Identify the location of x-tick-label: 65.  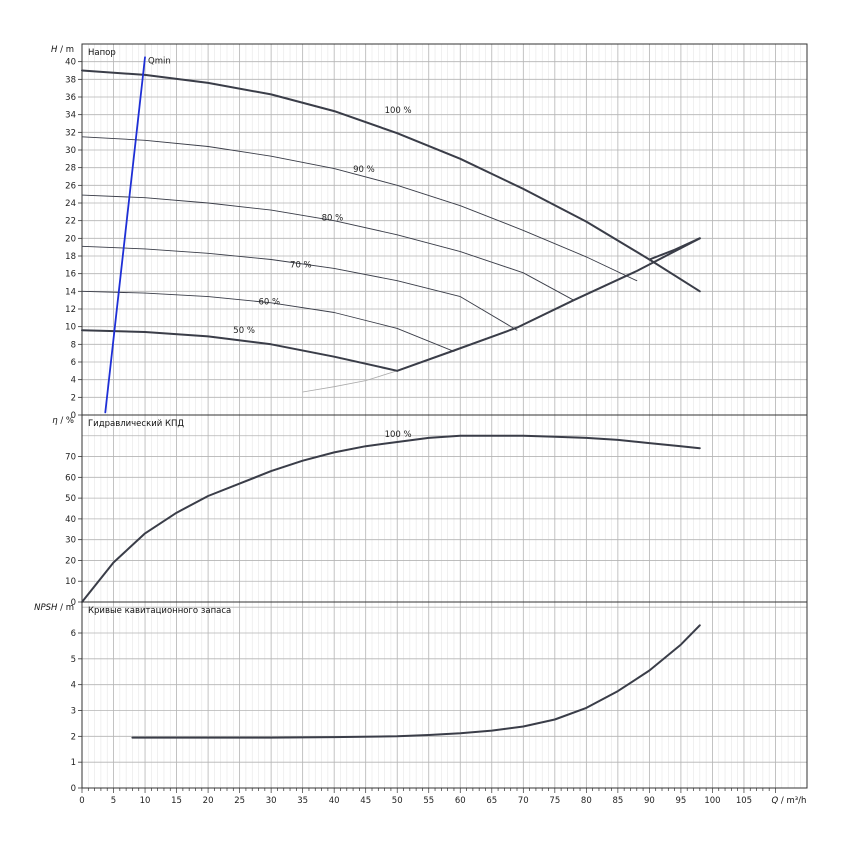
(491, 801).